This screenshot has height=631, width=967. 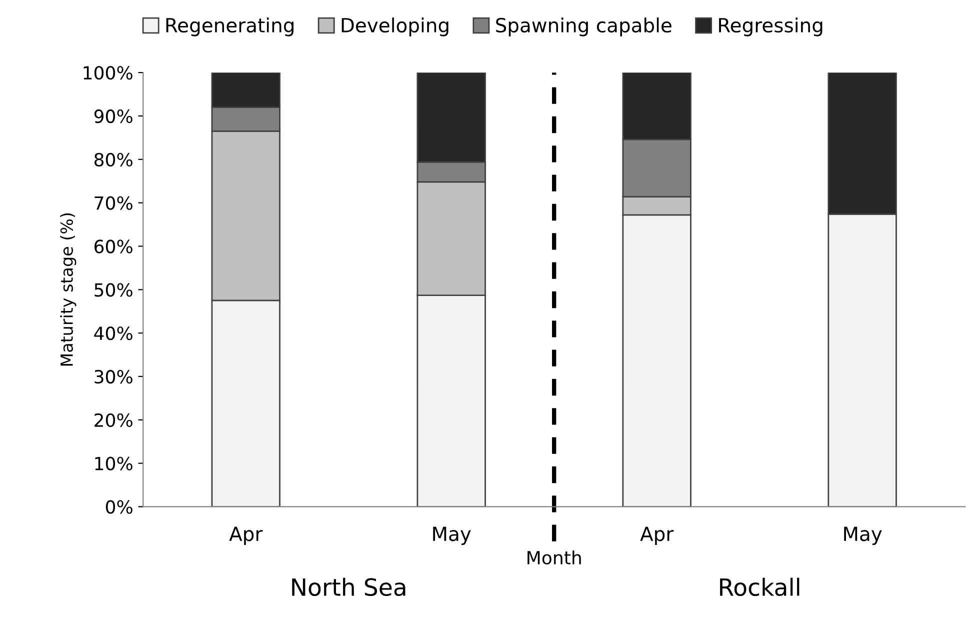 What do you see at coordinates (68, 289) in the screenshot?
I see `y-axis-title: Maturity stage (%)` at bounding box center [68, 289].